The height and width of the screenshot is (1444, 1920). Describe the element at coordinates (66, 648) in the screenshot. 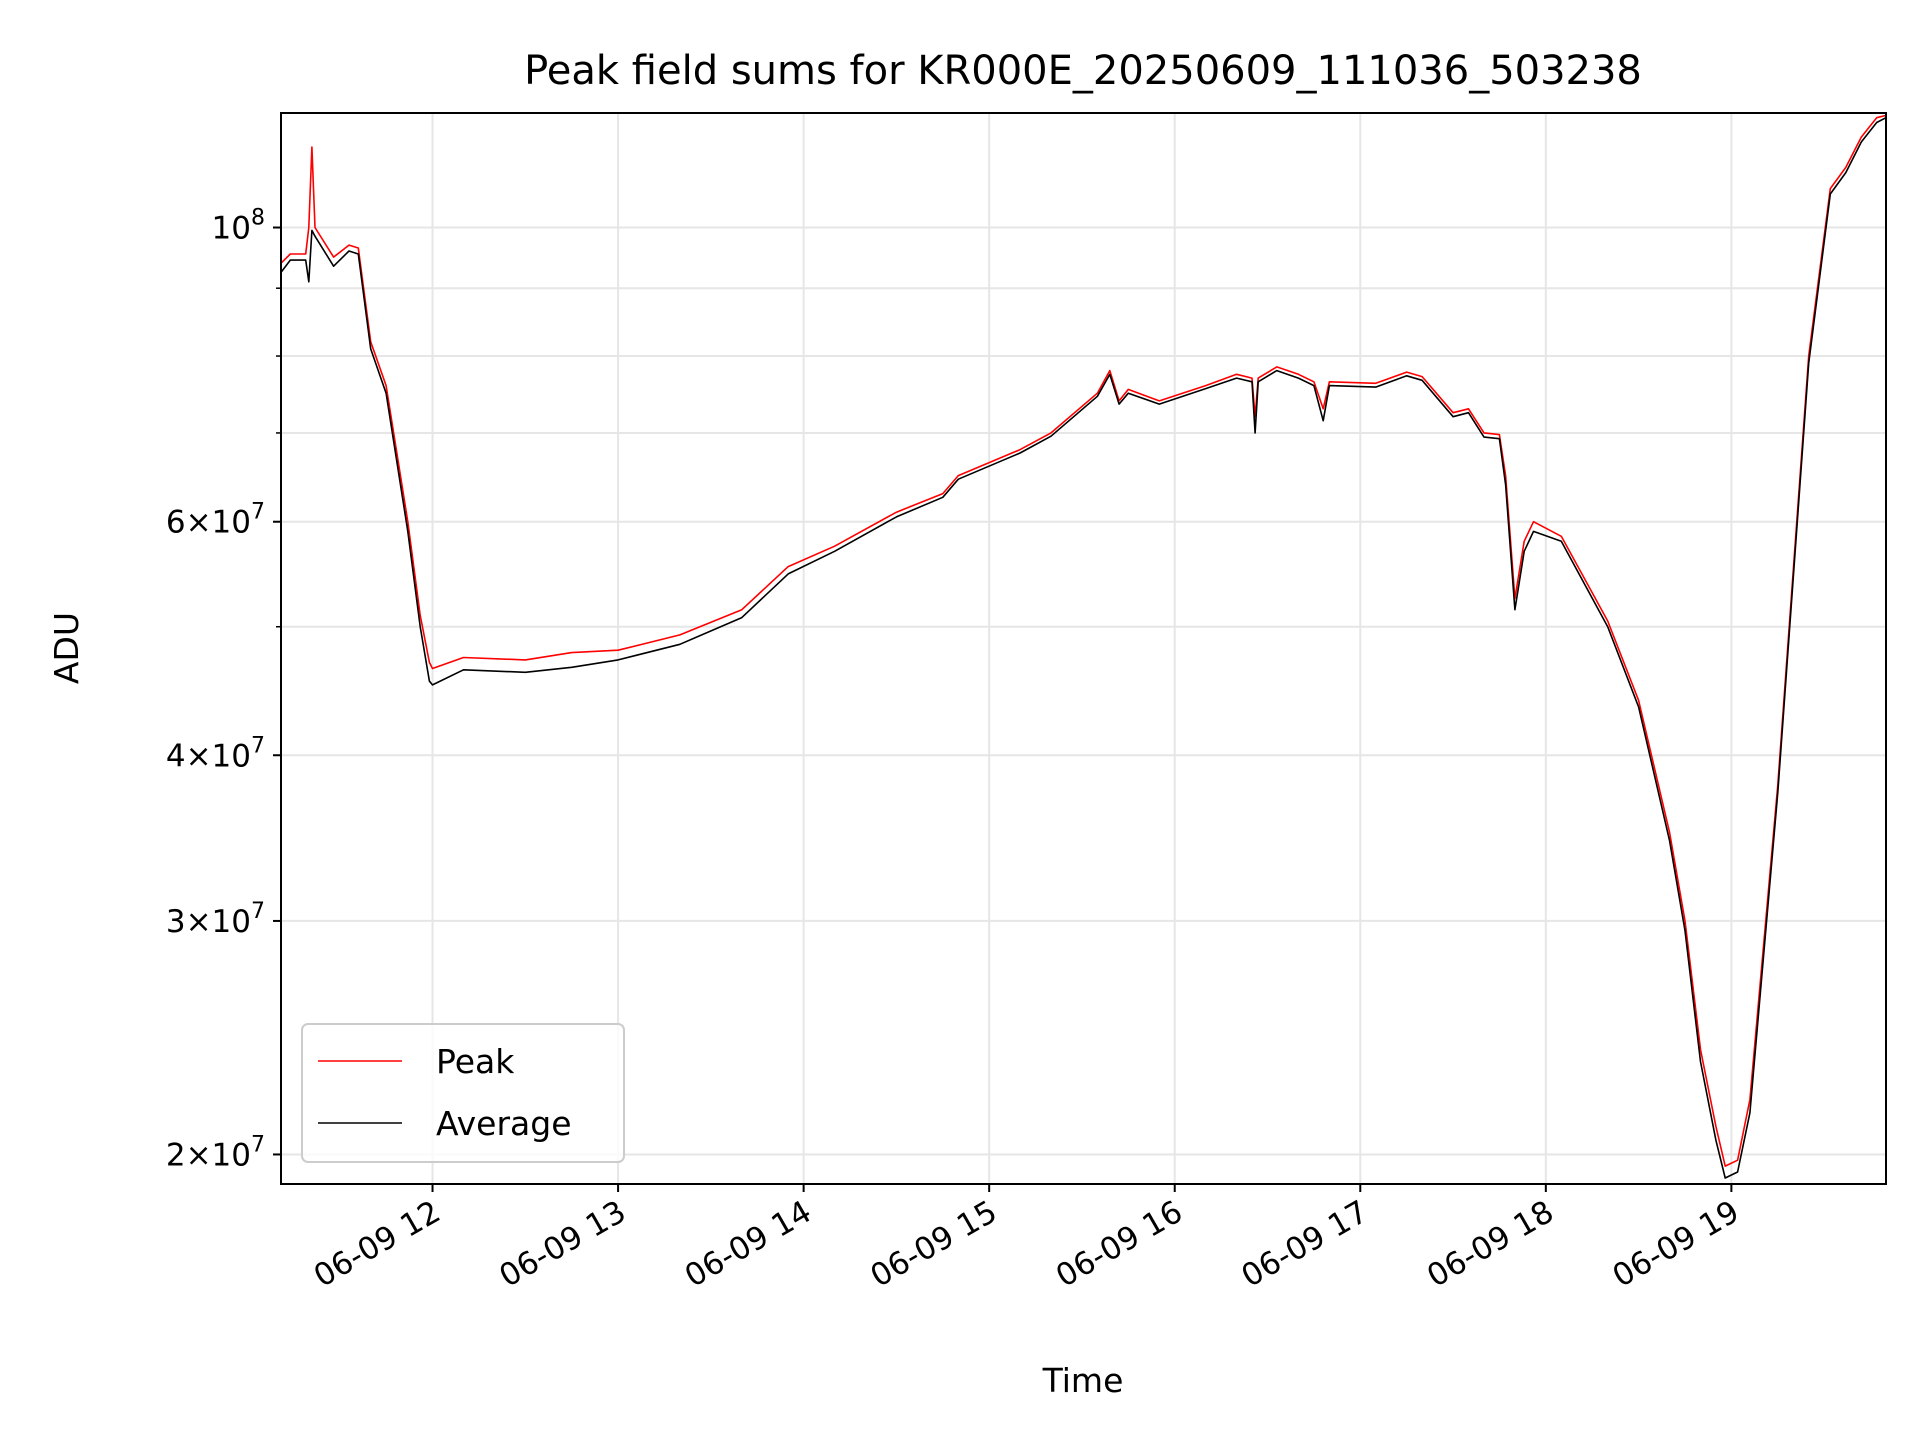

I see `y-axis-label: ADU` at that location.